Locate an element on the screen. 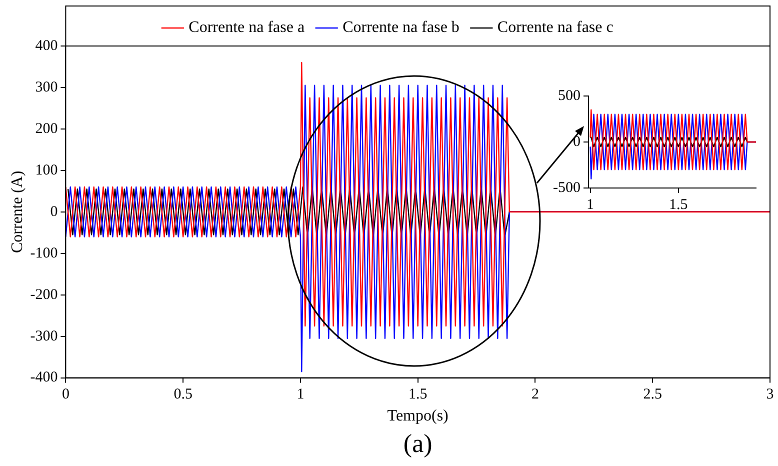 The image size is (778, 466). y-axis-title: Corrente (A) is located at coordinates (17, 211).